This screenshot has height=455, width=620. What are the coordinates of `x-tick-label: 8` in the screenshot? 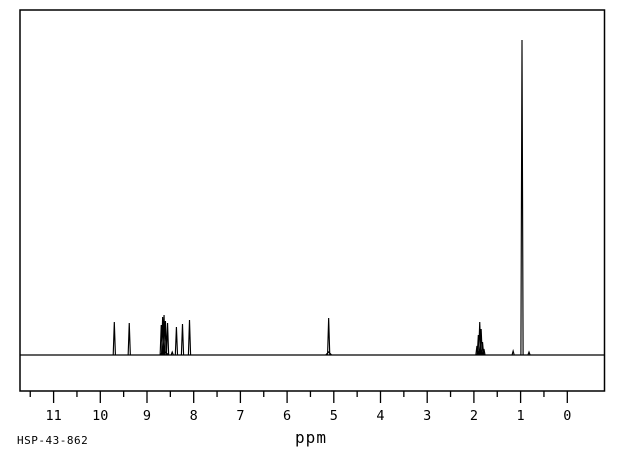 It's located at (194, 416).